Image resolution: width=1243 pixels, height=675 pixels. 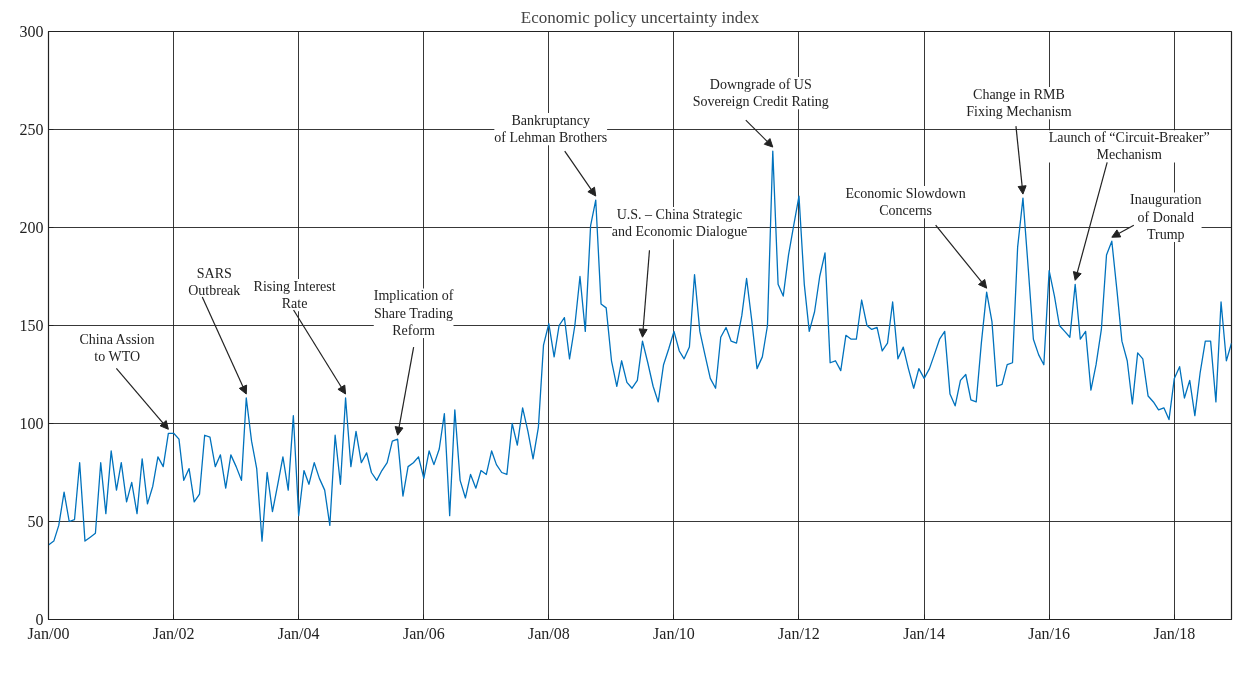 What do you see at coordinates (35, 521) in the screenshot?
I see `y-tick-label: 50` at bounding box center [35, 521].